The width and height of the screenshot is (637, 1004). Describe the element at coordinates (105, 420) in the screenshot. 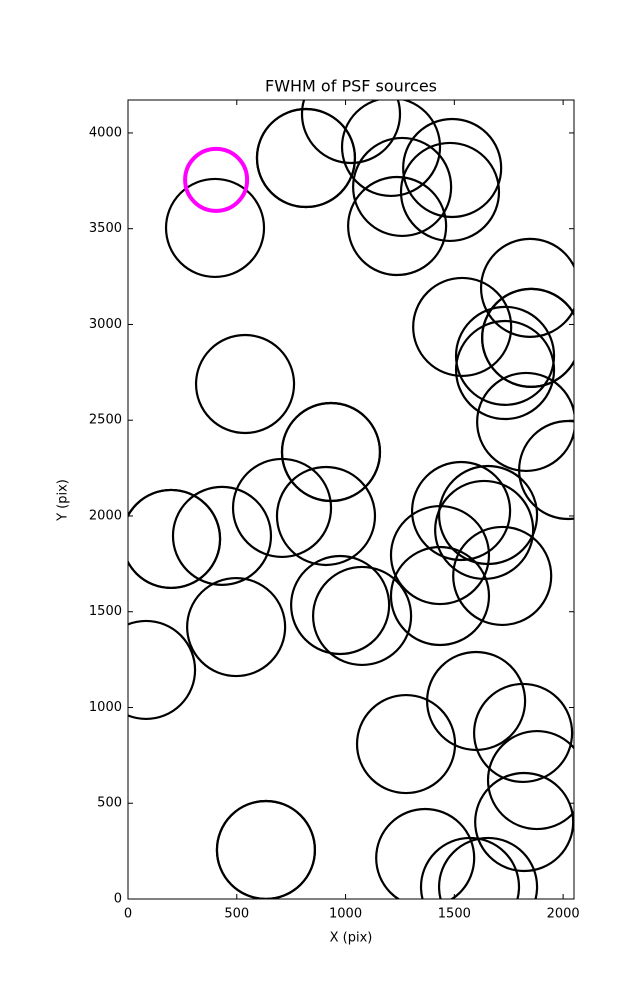

I see `y-tick-label: 2500` at that location.